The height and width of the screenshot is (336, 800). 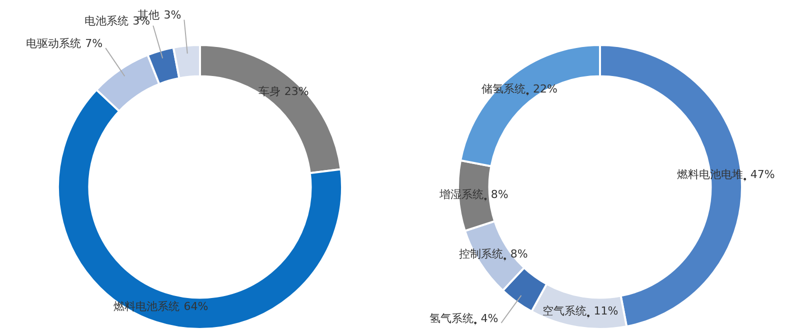 What do you see at coordinates (106, 21) in the screenshot?
I see `slice-label: 电池系统` at bounding box center [106, 21].